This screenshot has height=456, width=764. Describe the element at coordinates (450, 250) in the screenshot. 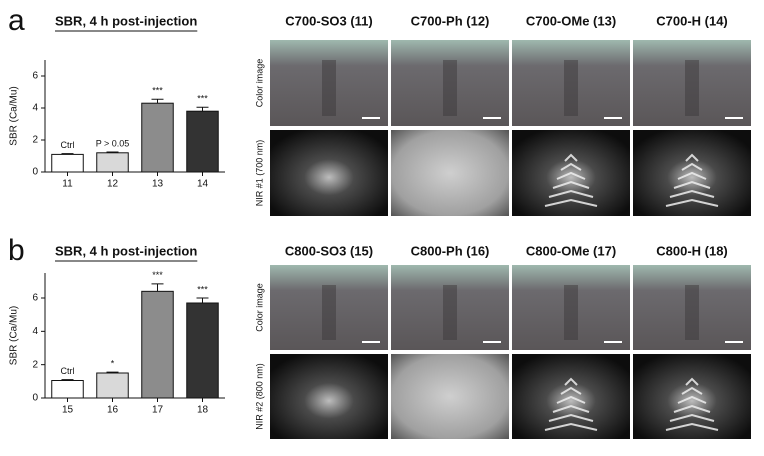

I see `image-title: C800-Ph (16)` at that location.